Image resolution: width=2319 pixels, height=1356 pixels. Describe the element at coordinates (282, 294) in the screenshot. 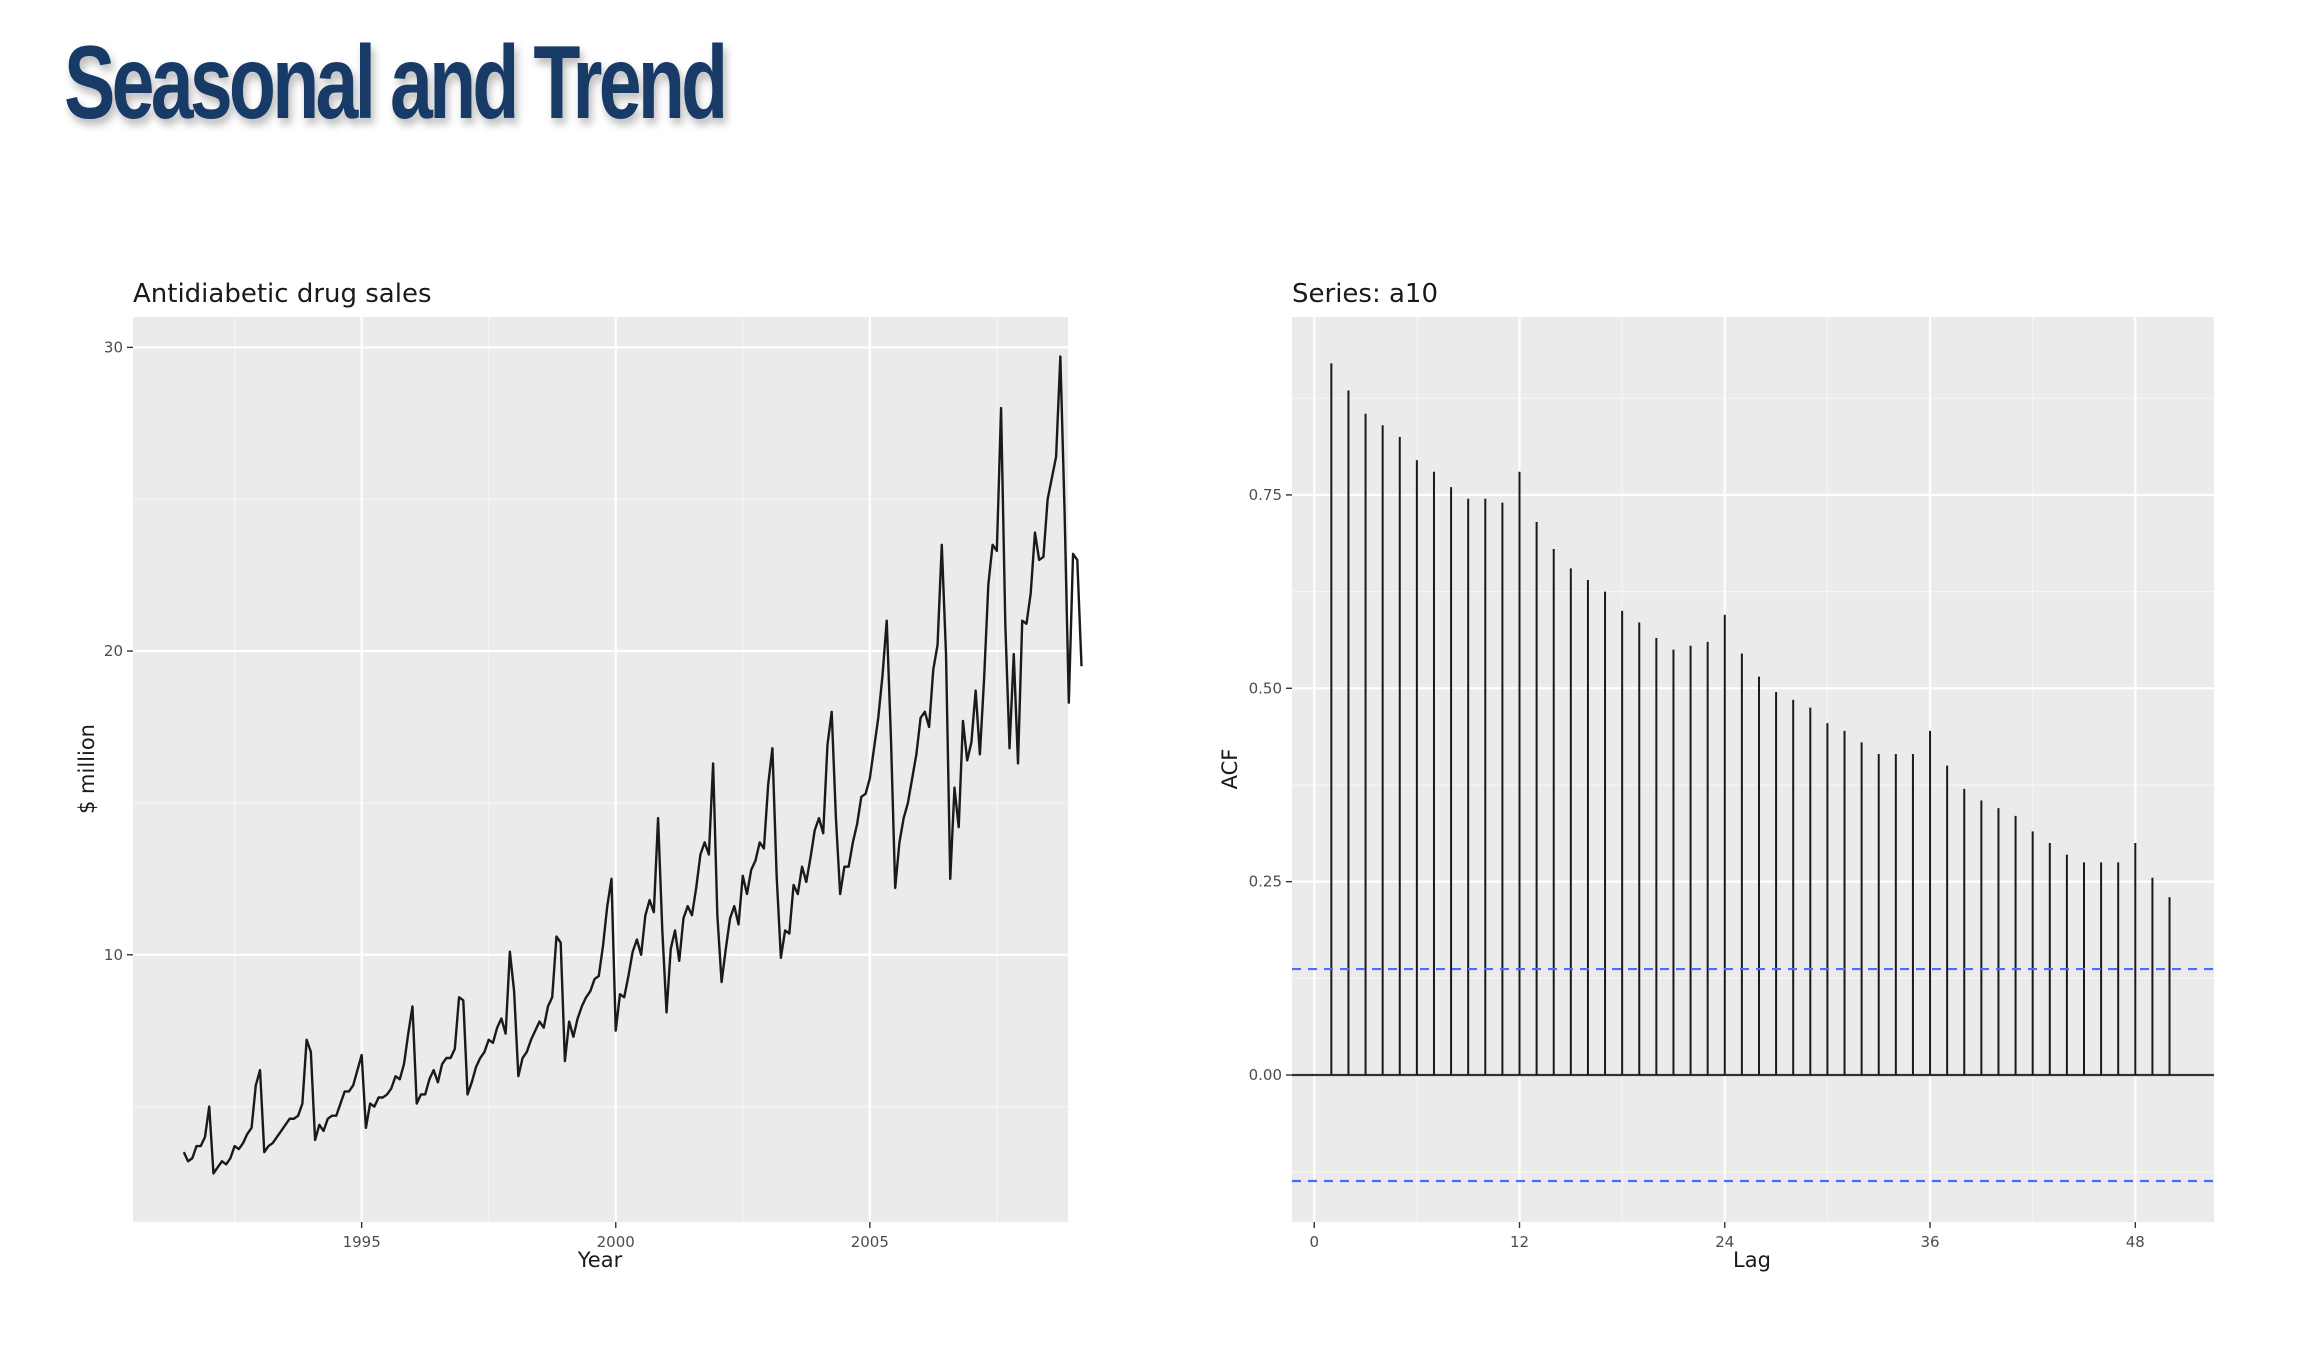

I see `sales-chart-title: Antidiabetic drug sales` at that location.